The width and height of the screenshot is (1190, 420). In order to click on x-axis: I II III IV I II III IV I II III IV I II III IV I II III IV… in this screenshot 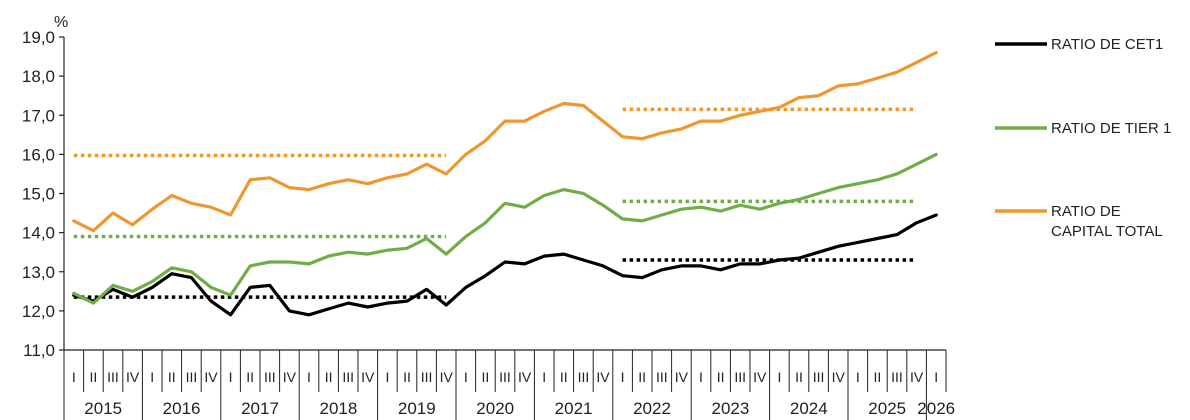, I will do `click(509, 384)`.